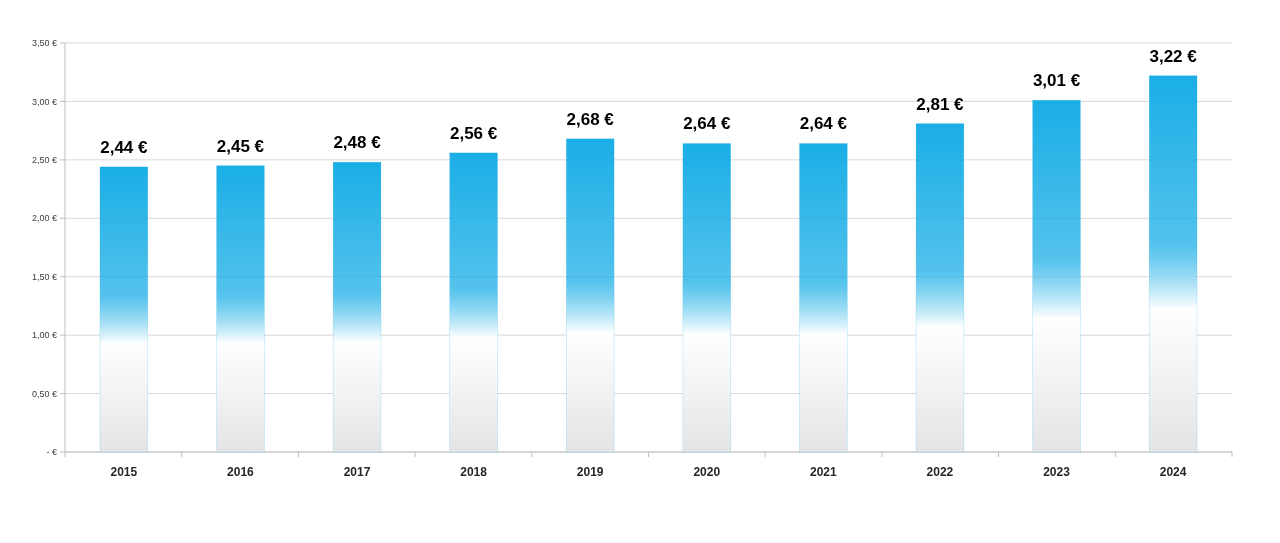 This screenshot has height=543, width=1280. I want to click on x-tick-label: 2019, so click(590, 472).